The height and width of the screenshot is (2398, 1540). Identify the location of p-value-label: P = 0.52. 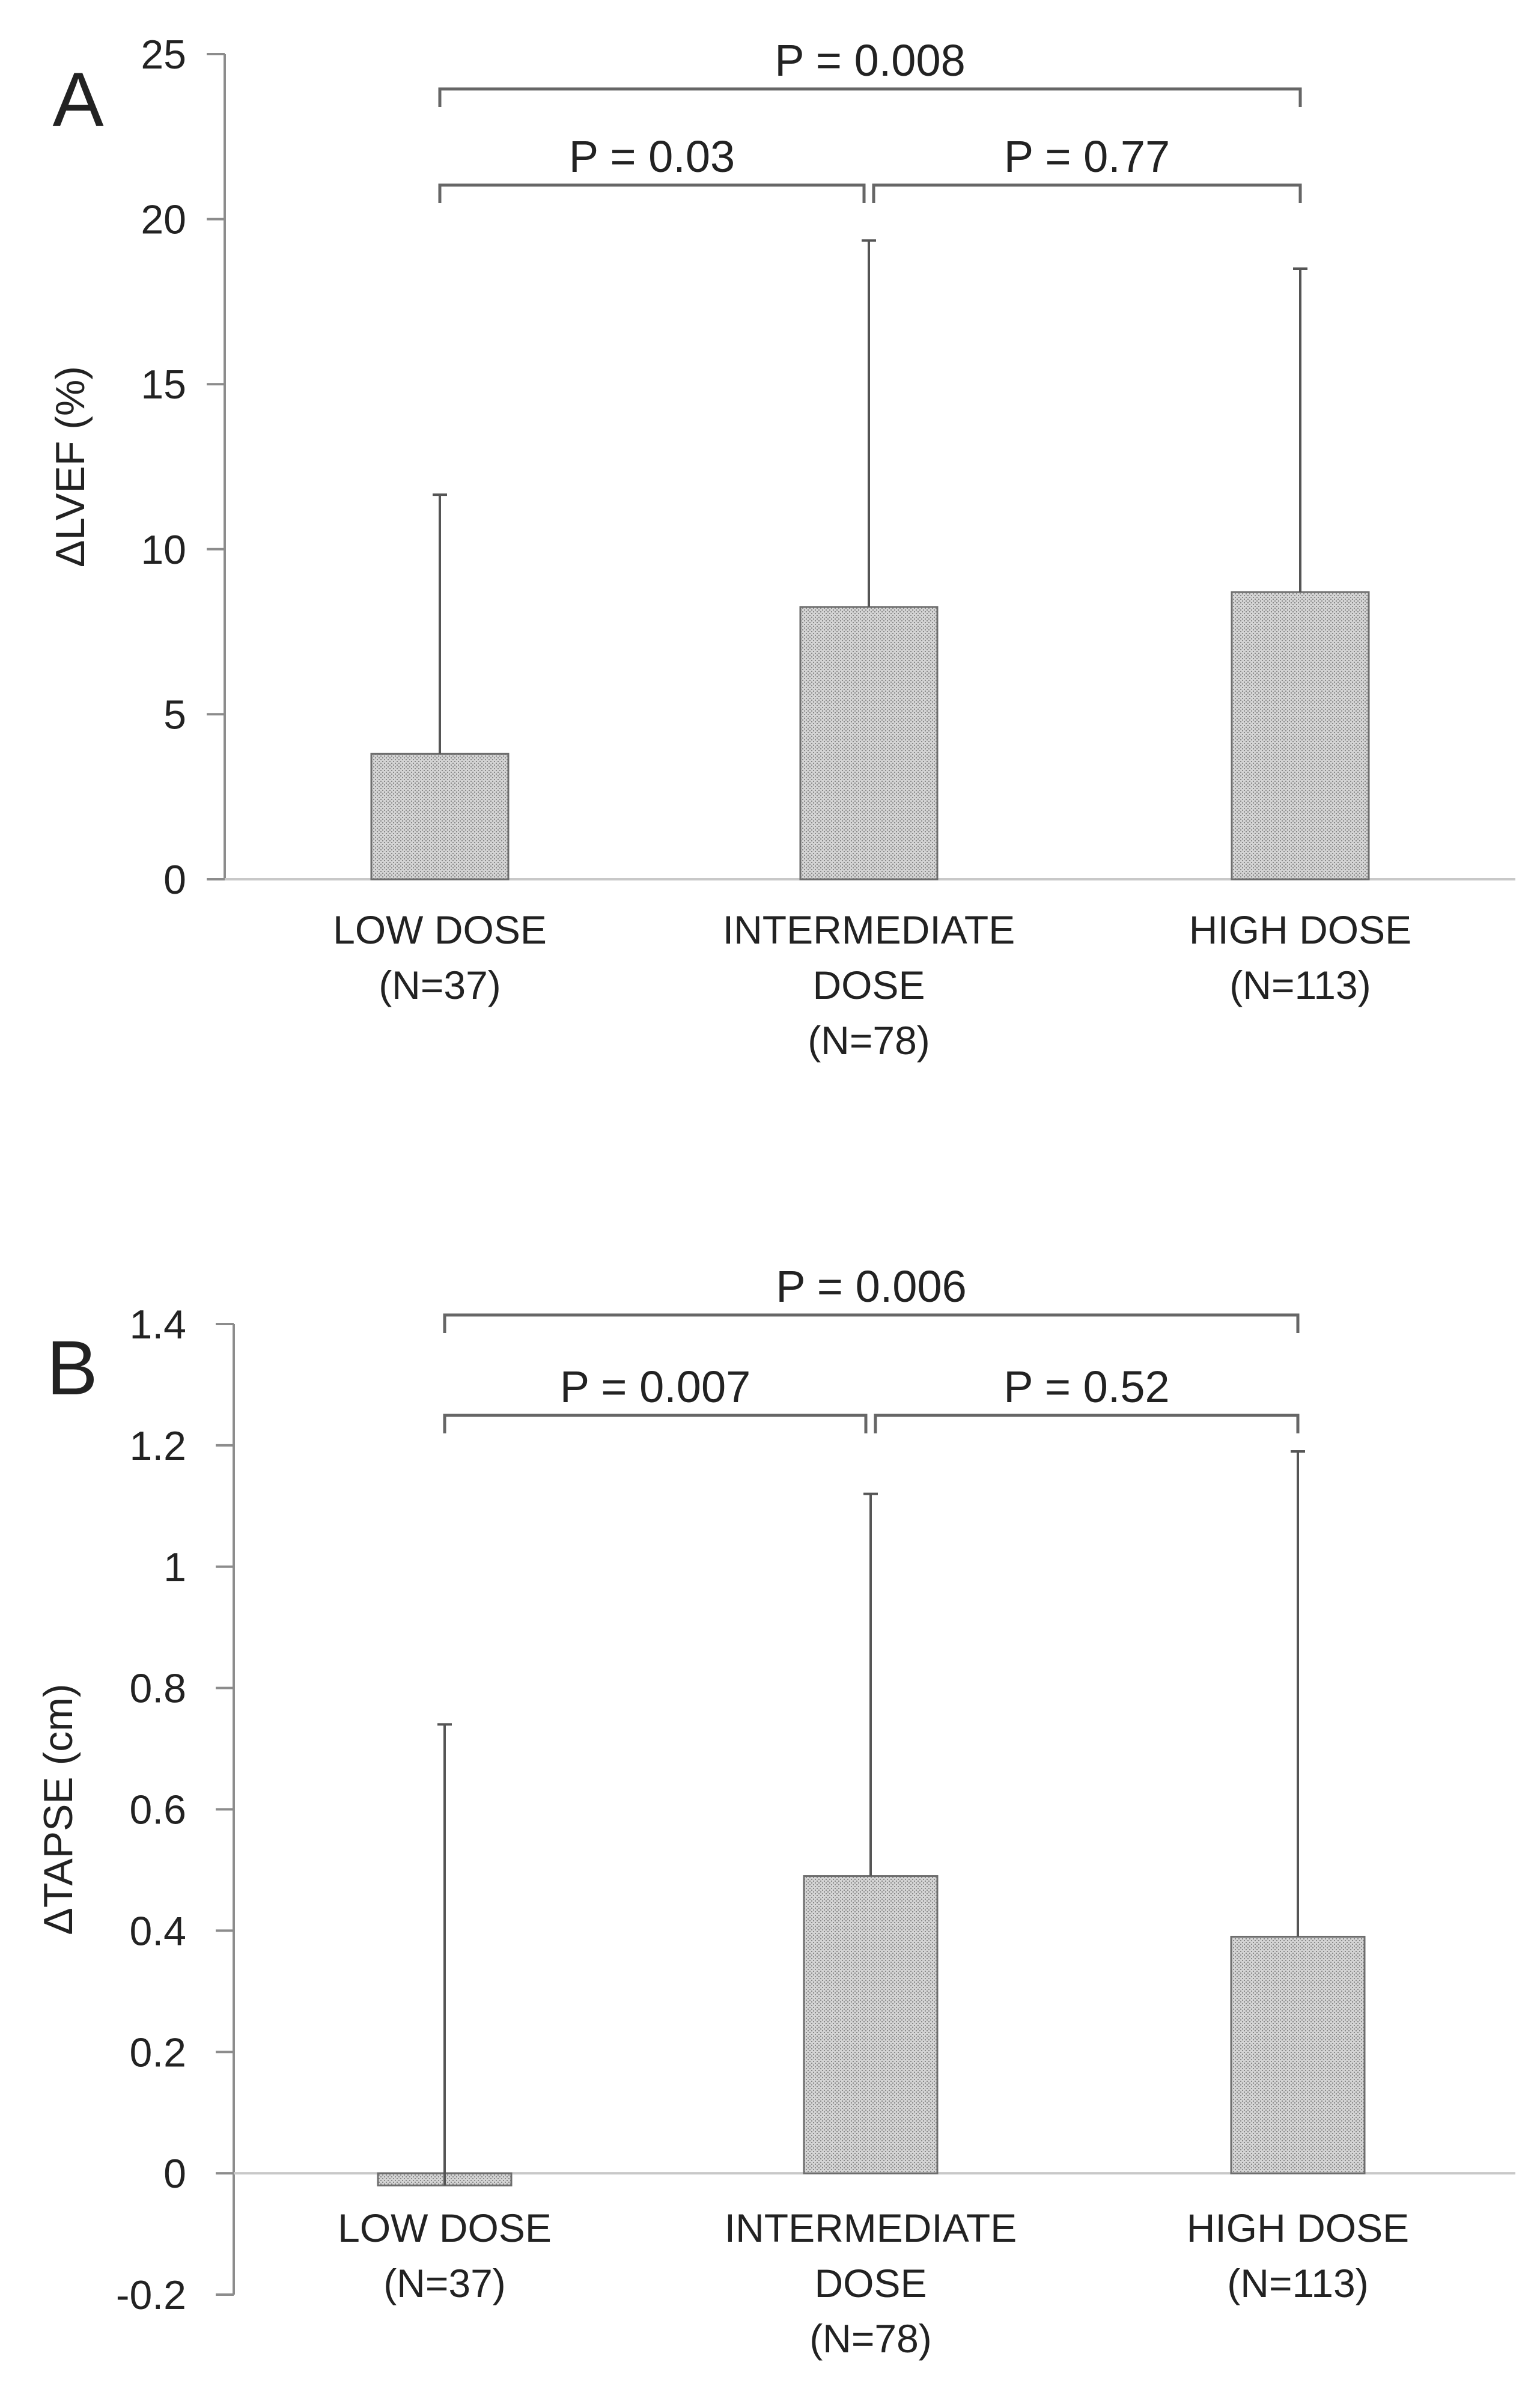
(1086, 1387).